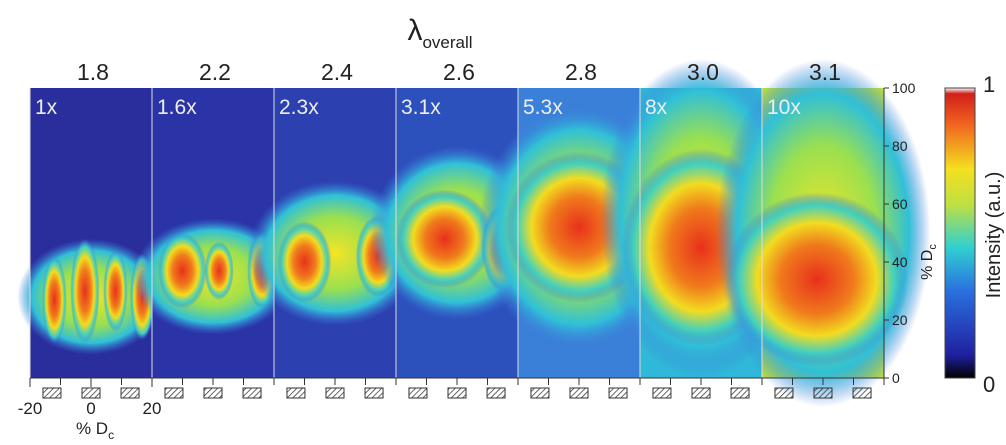 The image size is (1006, 445). I want to click on heatmap-panel, so click(91, 243).